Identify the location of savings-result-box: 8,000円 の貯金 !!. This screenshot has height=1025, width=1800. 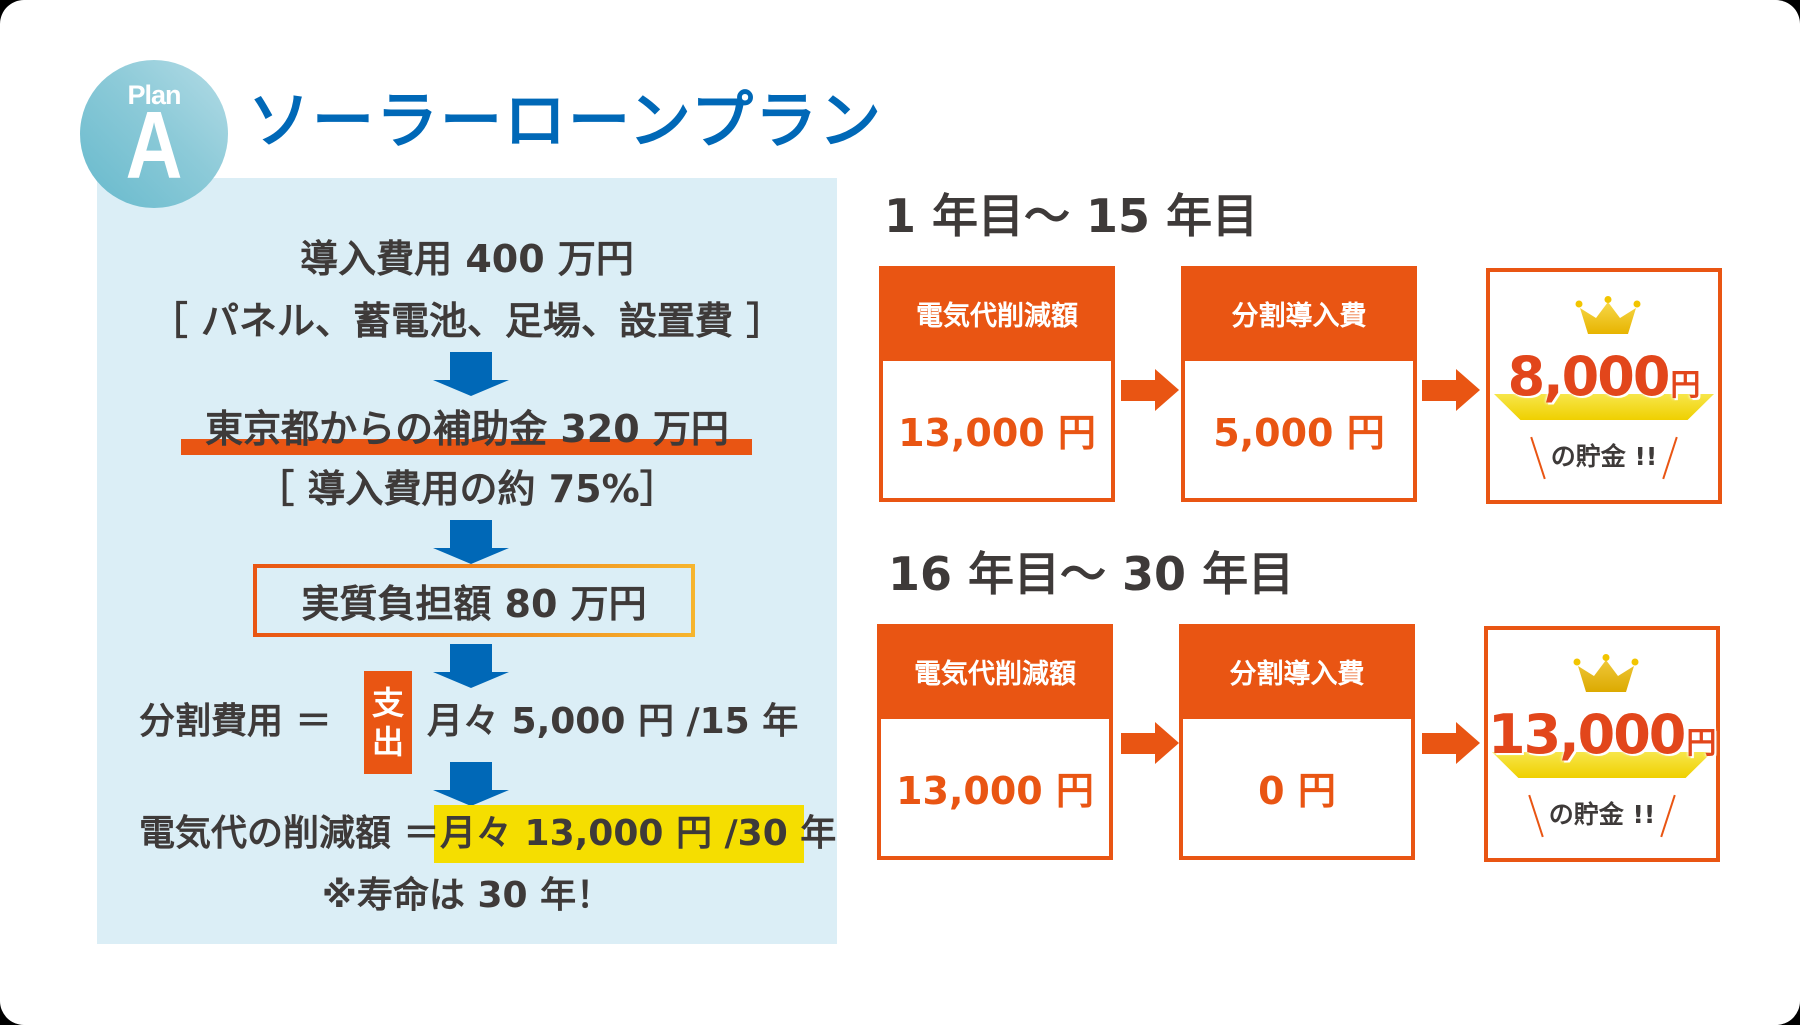
(1604, 386).